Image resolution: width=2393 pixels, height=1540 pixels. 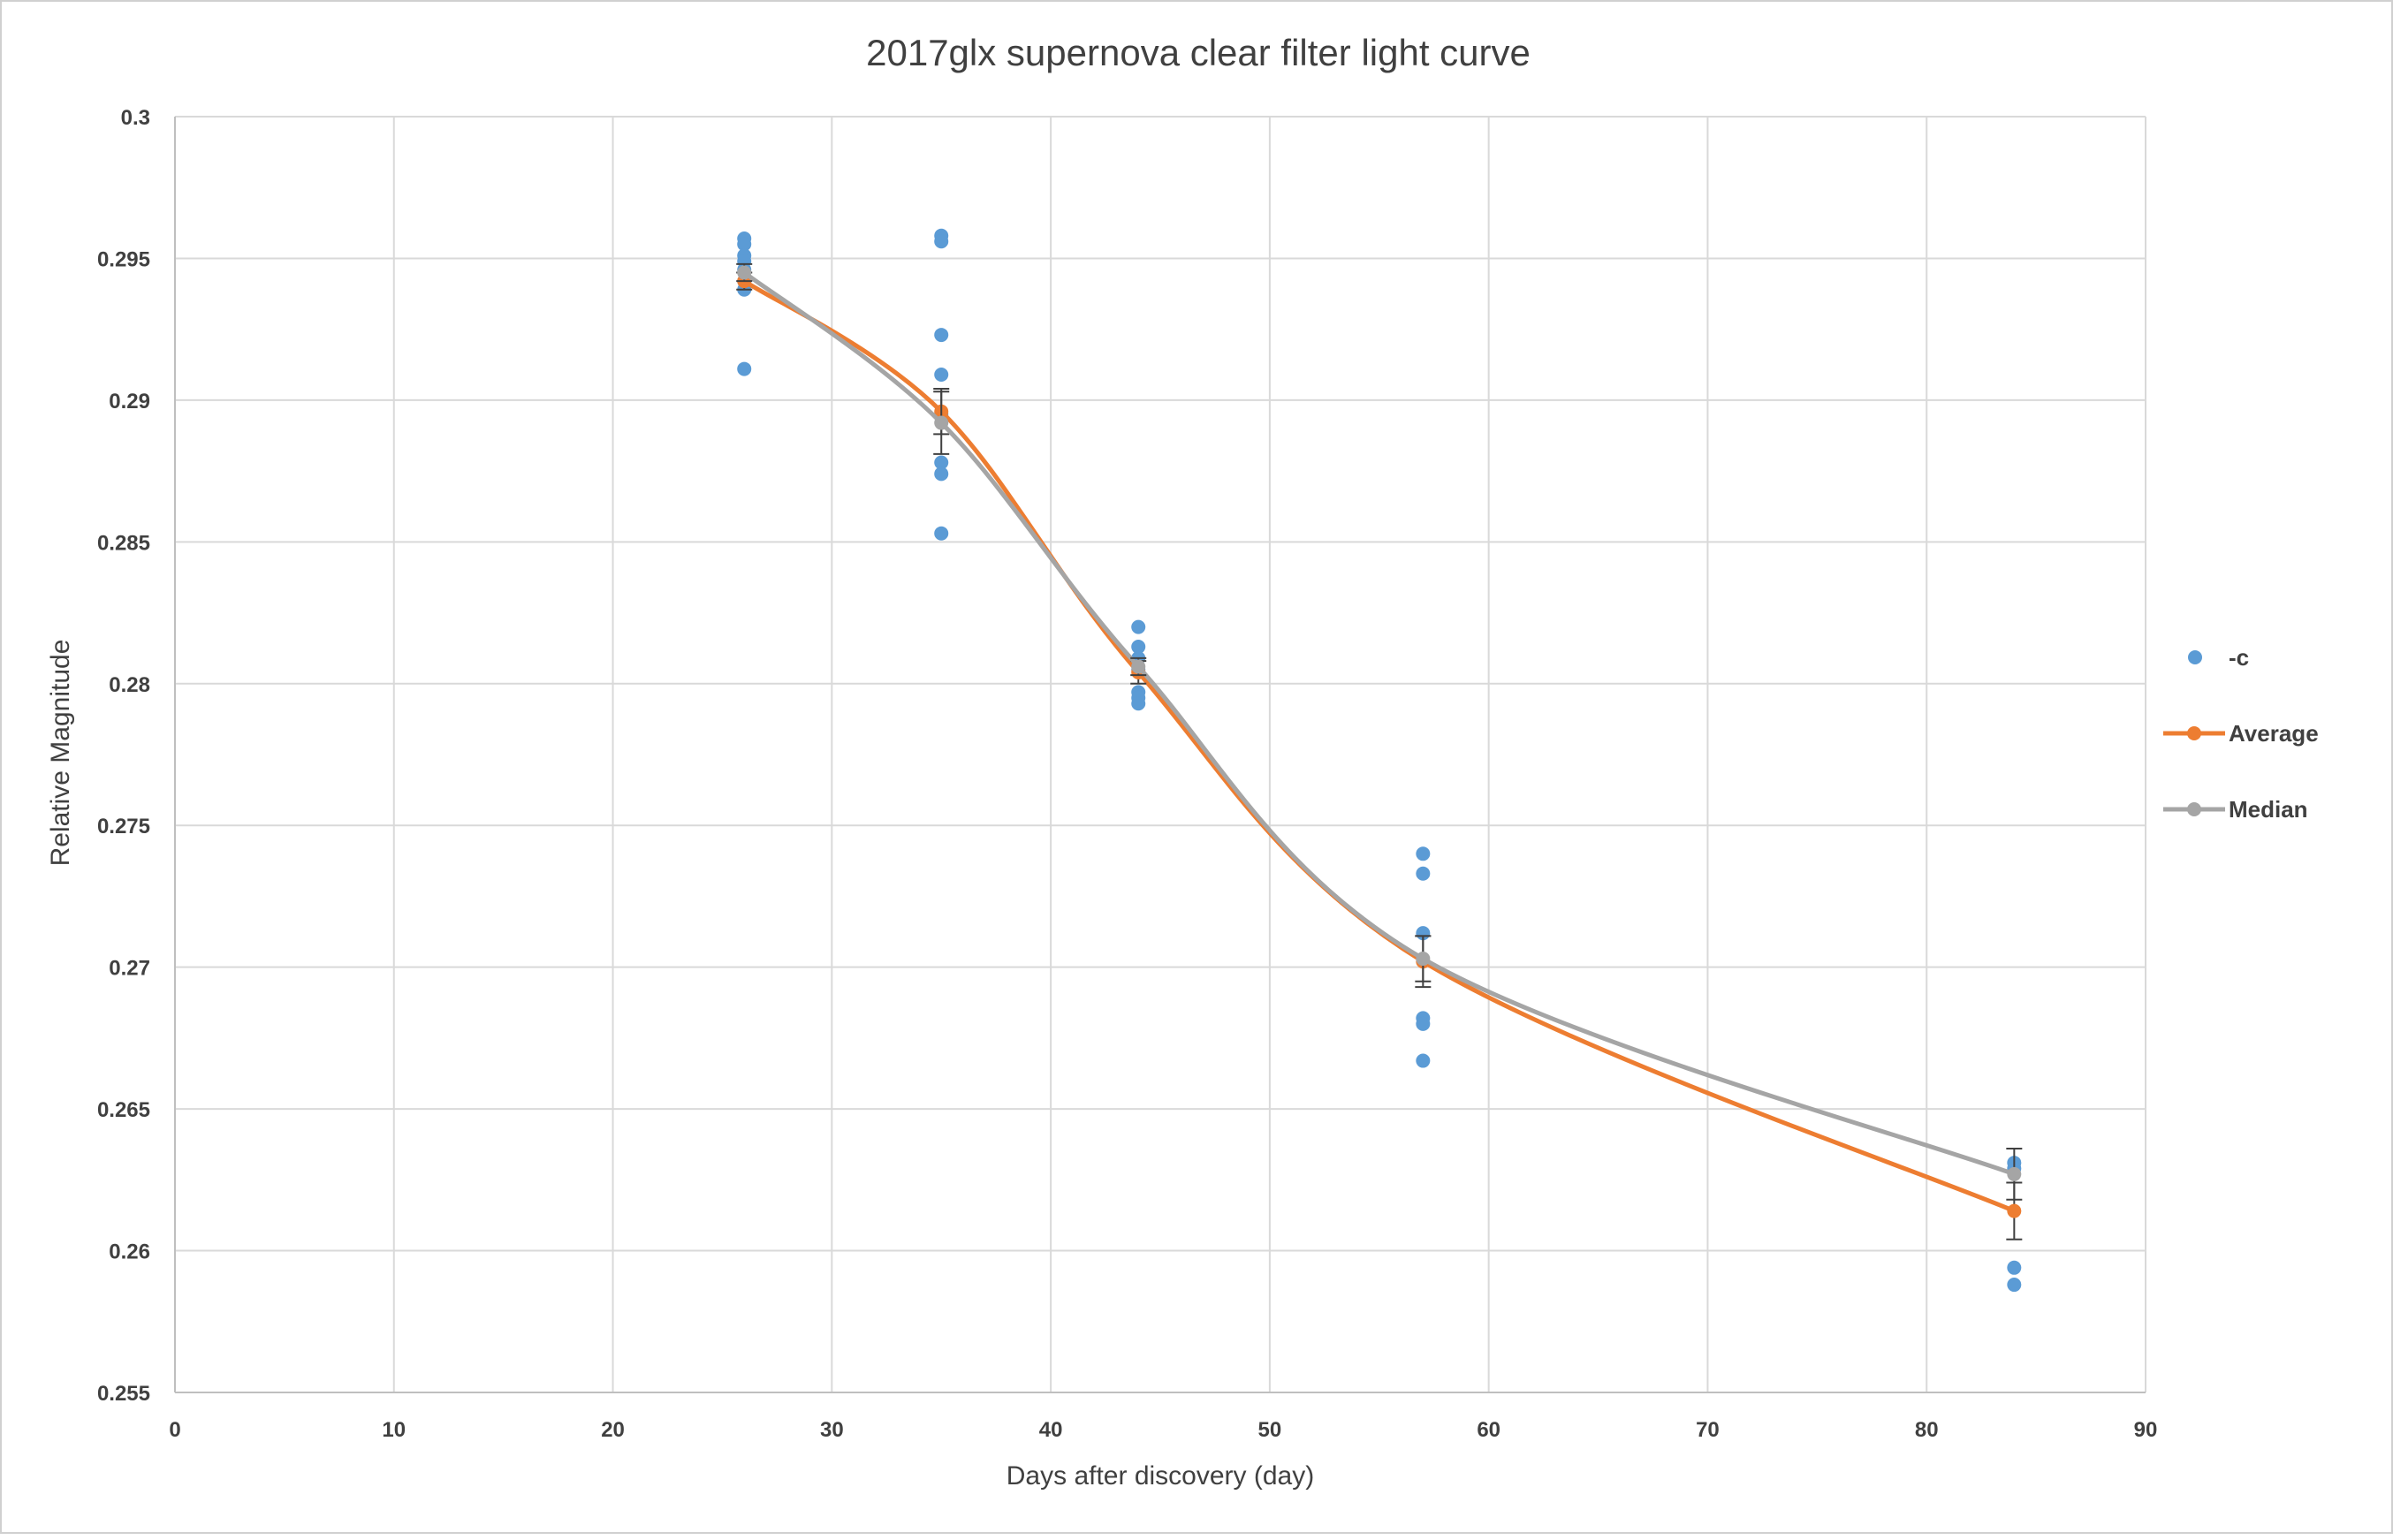 I want to click on x-tick-labels: 0 10 20 30 40 50 60 70 80 90, so click(x=1163, y=1430).